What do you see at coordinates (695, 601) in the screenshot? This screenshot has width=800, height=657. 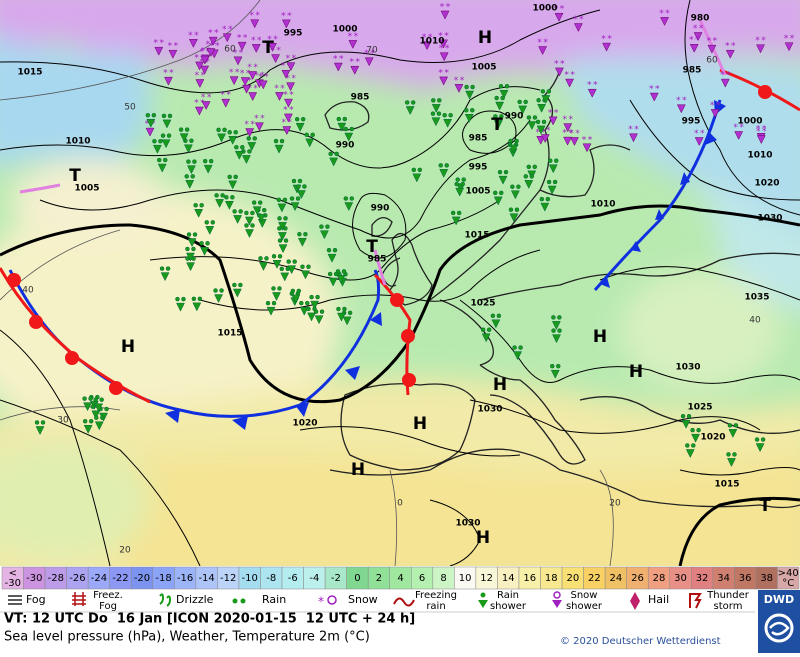 I see `thunder-icon` at bounding box center [695, 601].